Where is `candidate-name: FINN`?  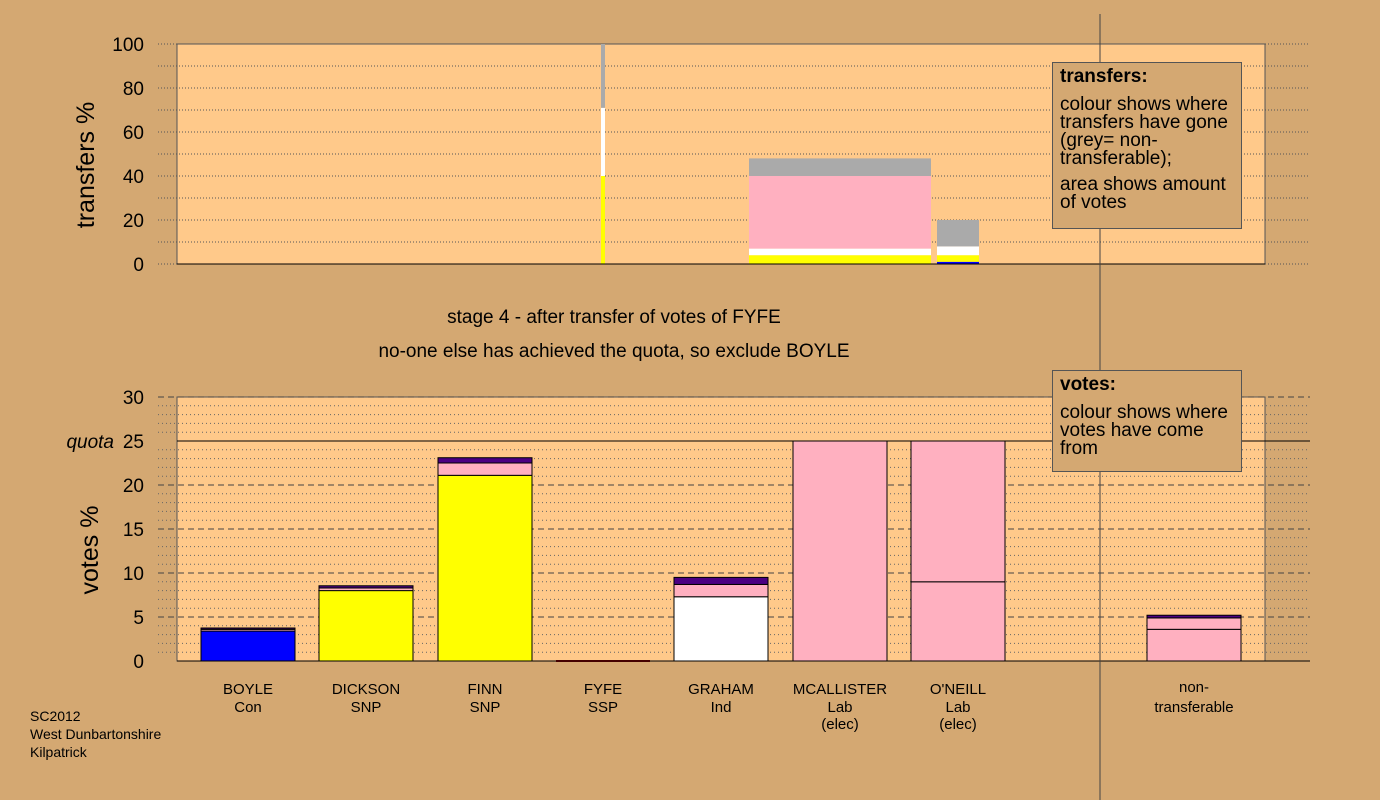 candidate-name: FINN is located at coordinates (485, 689).